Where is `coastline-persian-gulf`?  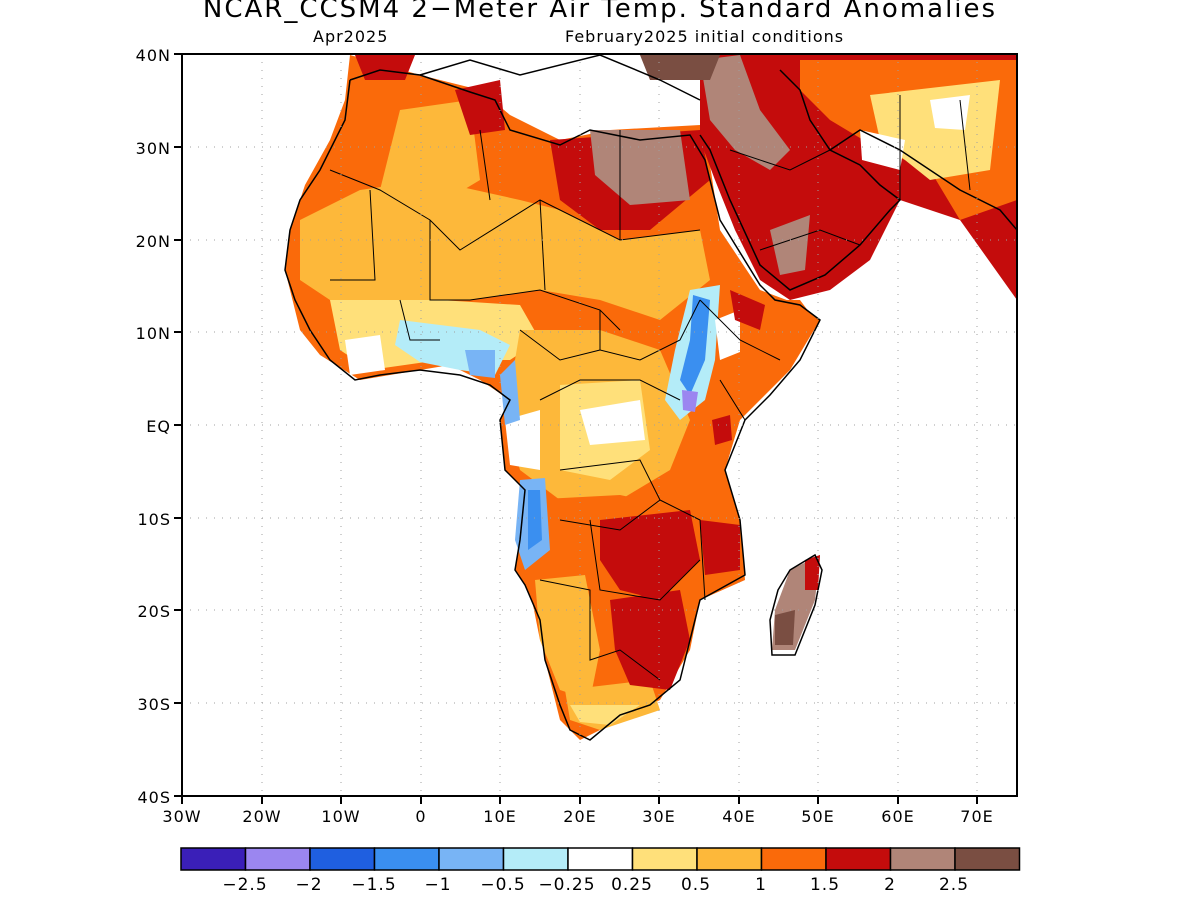
coastline-persian-gulf is located at coordinates (923, 180).